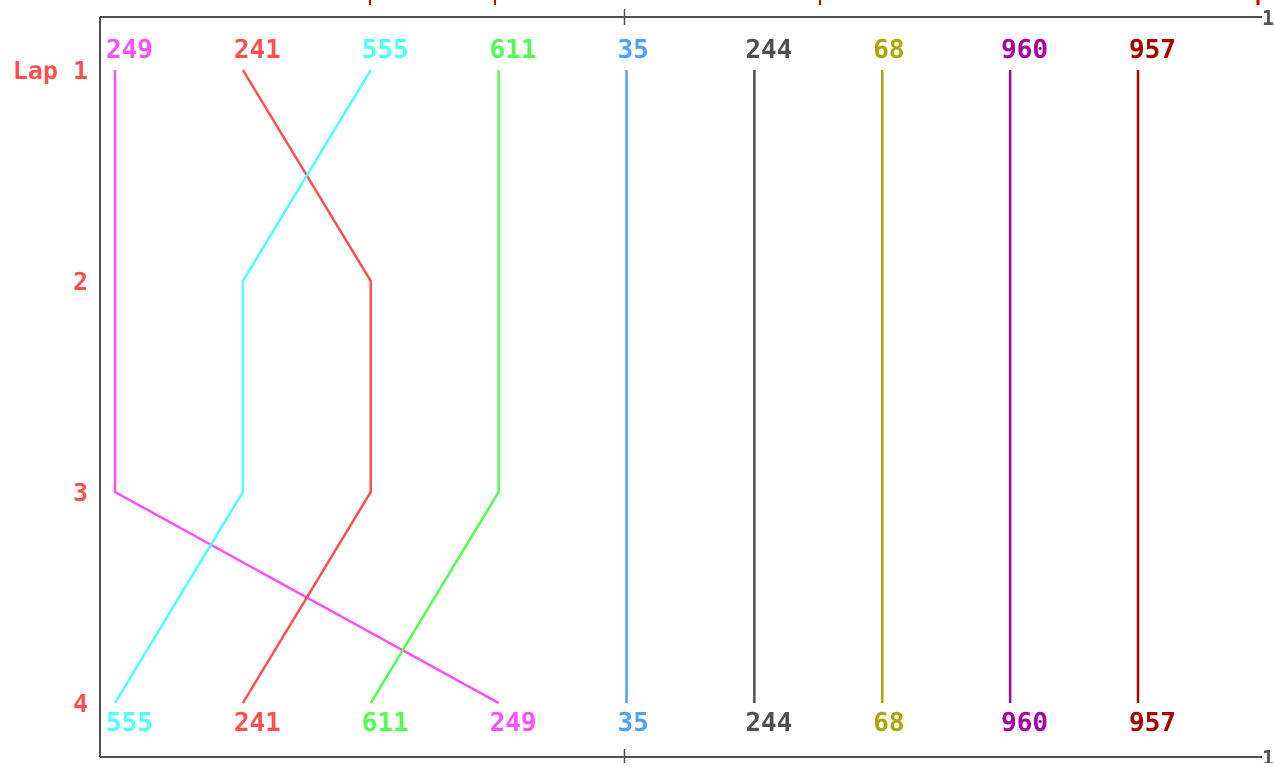  I want to click on start-label-249: 249, so click(129, 50).